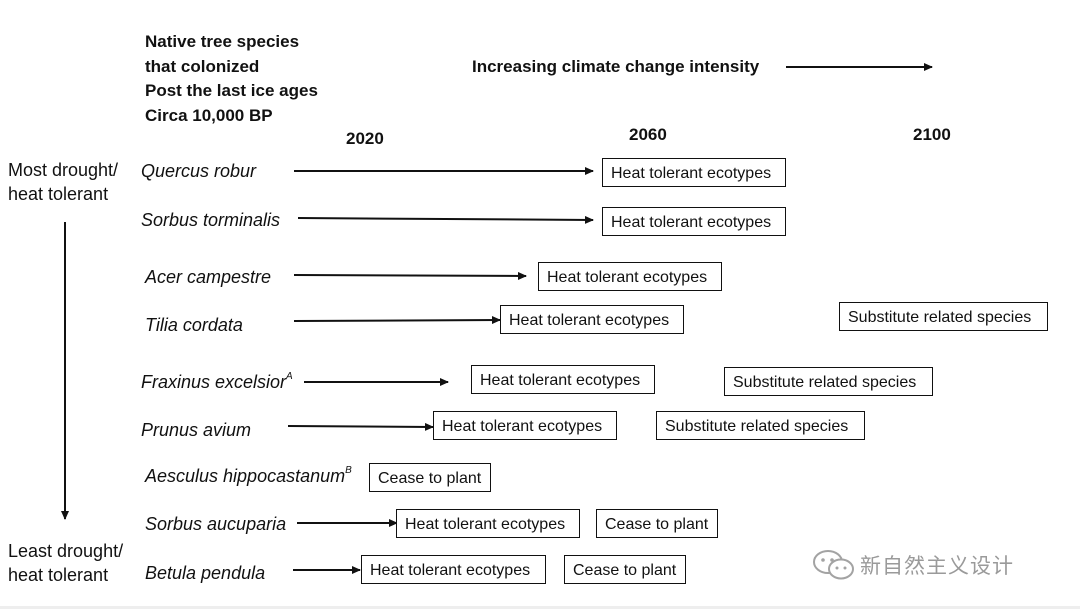 The image size is (1080, 611). I want to click on footnote-marker: B, so click(348, 470).